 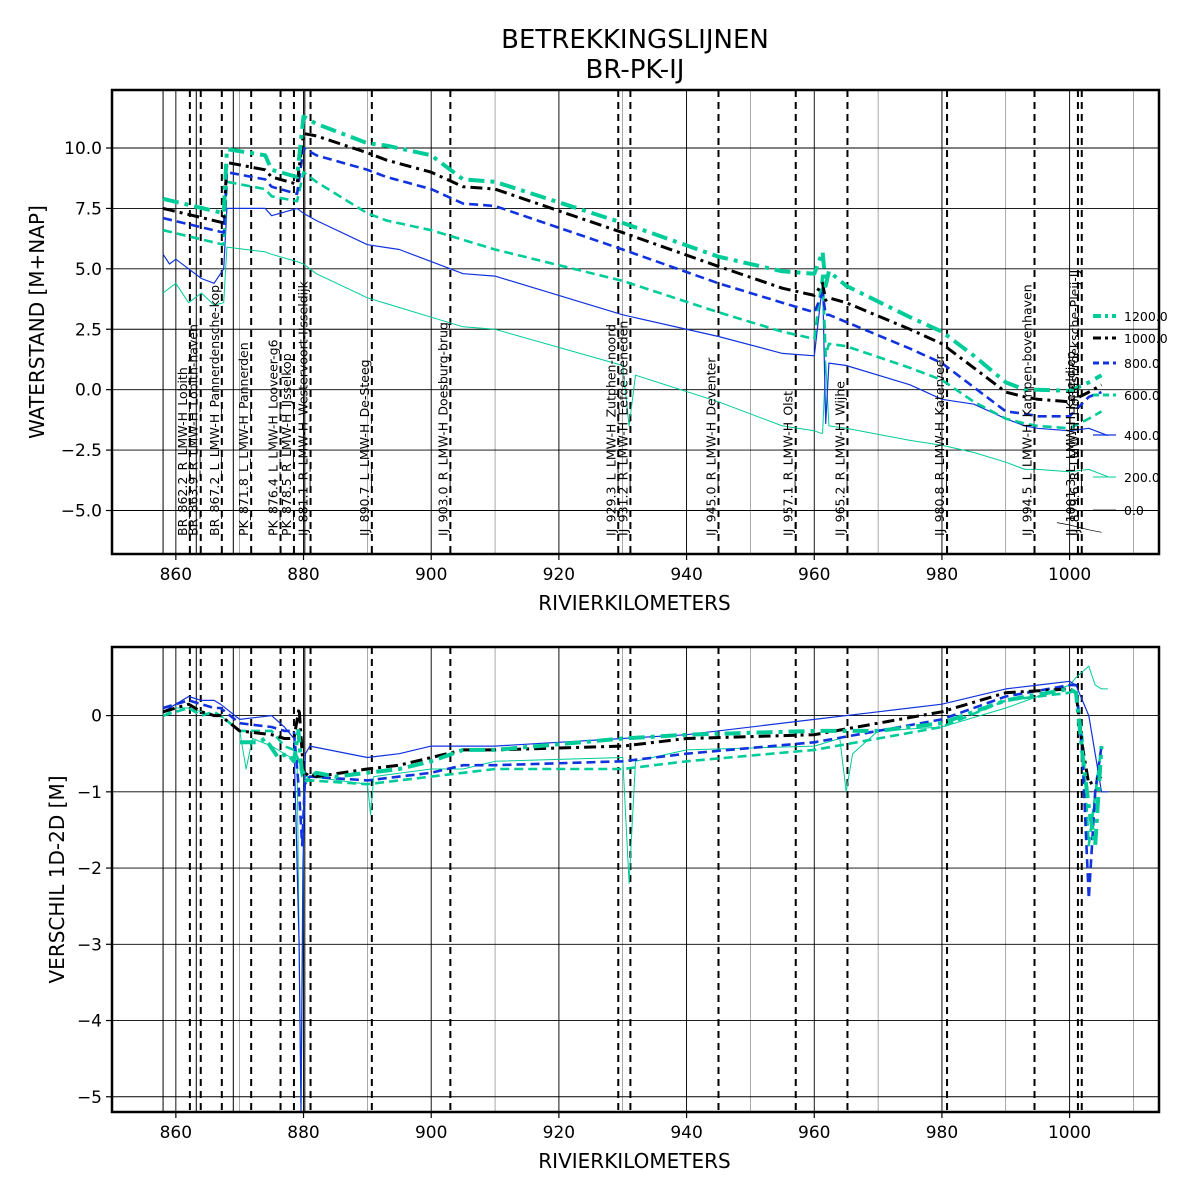 What do you see at coordinates (89, 945) in the screenshot?
I see `y-tick-label: −3` at bounding box center [89, 945].